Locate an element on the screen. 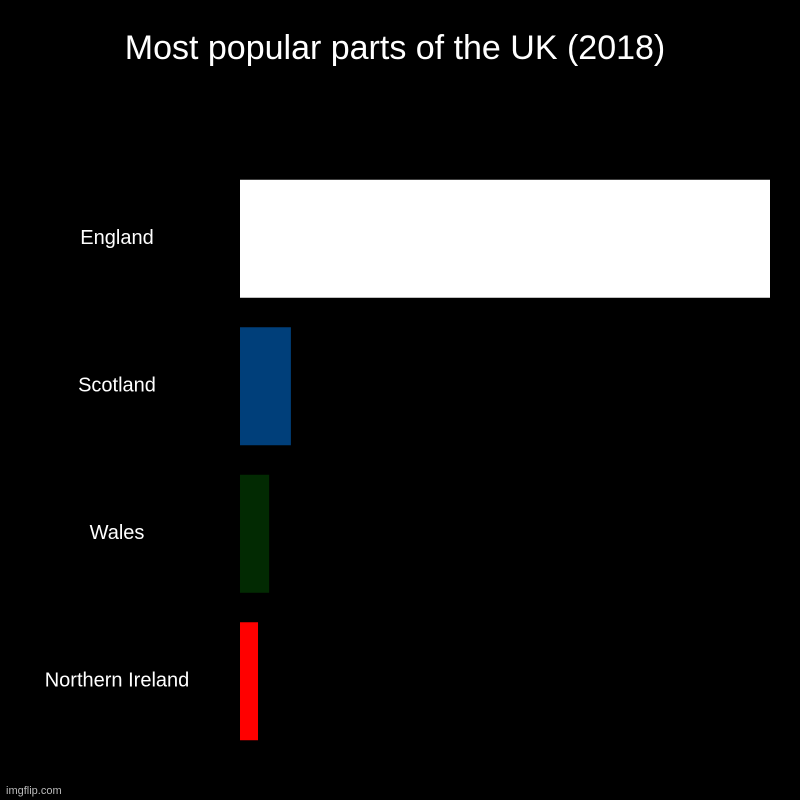 Image resolution: width=800 pixels, height=800 pixels. y-tick-label: England is located at coordinates (116, 238).